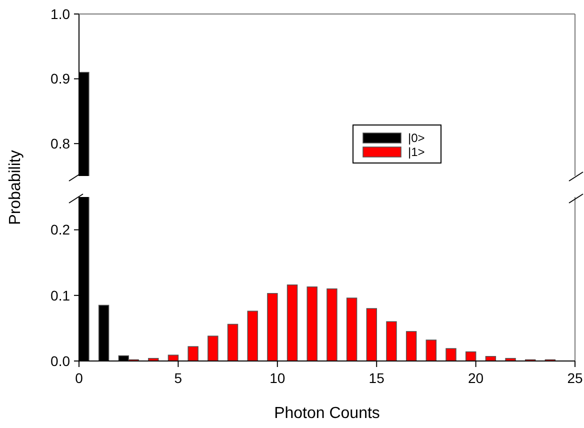 The height and width of the screenshot is (428, 584). Describe the element at coordinates (15, 187) in the screenshot. I see `y-axis-title: Probability` at that location.